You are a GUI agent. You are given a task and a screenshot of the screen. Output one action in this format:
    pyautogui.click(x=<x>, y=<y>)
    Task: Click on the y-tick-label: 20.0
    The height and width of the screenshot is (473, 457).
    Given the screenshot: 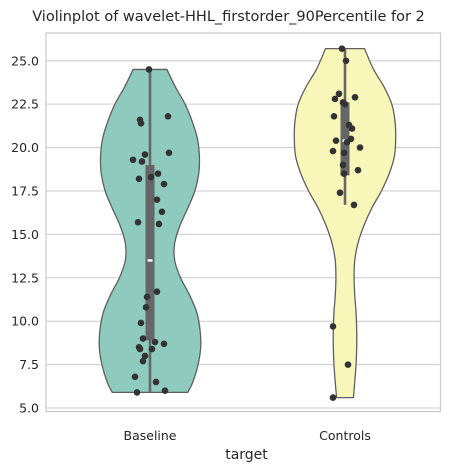 What is the action you would take?
    pyautogui.click(x=25, y=147)
    